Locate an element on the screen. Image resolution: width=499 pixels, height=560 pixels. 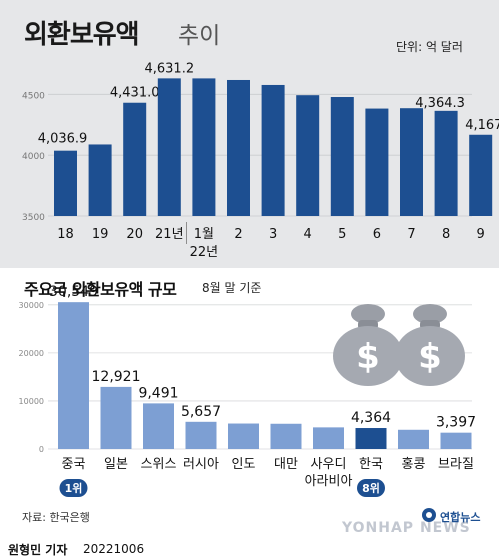
y-tick-label: 10000 is located at coordinates (31, 401).